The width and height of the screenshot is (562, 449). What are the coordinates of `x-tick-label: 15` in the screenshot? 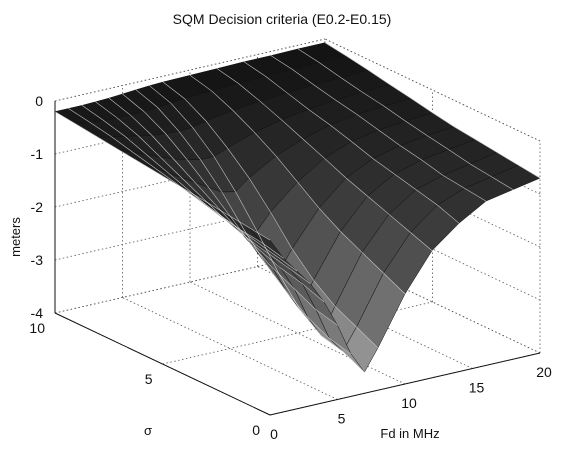 It's located at (477, 388).